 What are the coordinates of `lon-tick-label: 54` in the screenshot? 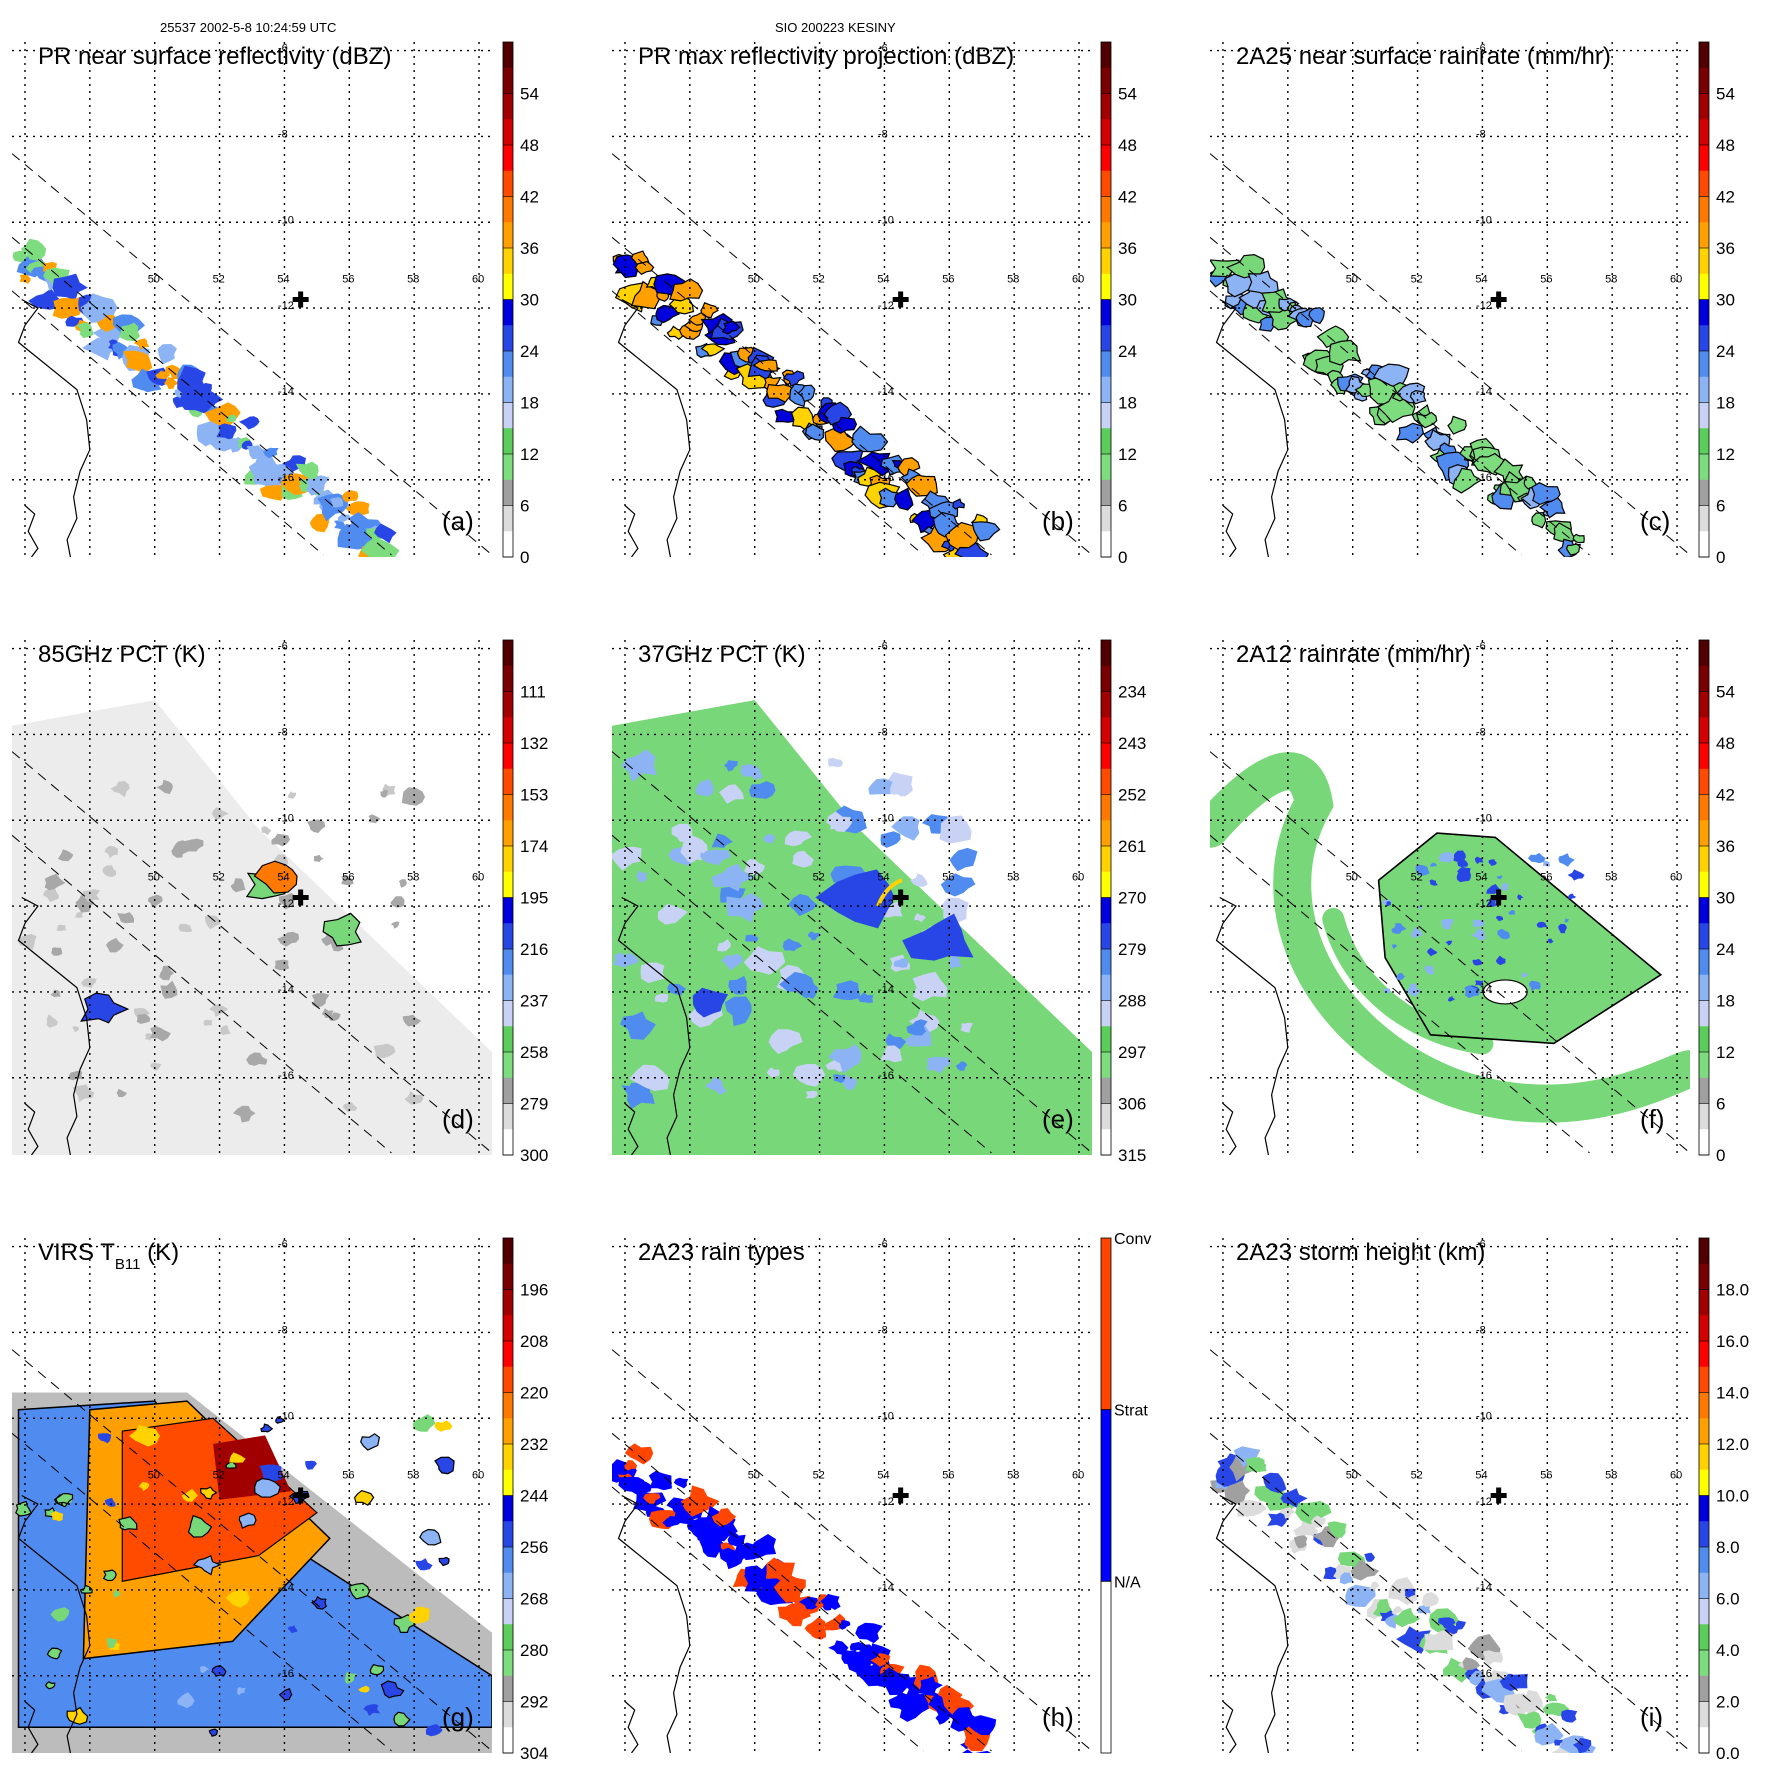 It's located at (1481, 279).